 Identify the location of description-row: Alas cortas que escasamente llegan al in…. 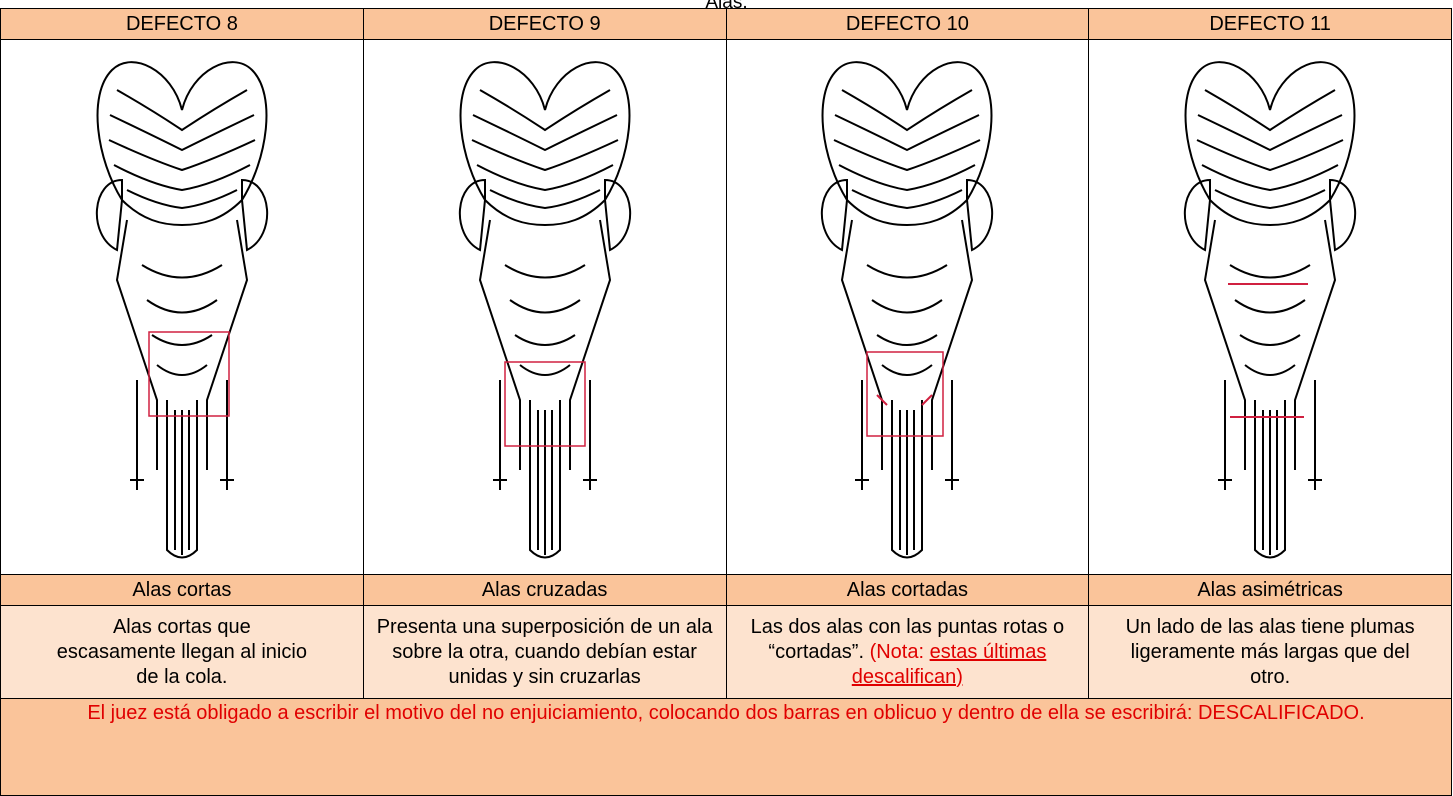
(726, 652).